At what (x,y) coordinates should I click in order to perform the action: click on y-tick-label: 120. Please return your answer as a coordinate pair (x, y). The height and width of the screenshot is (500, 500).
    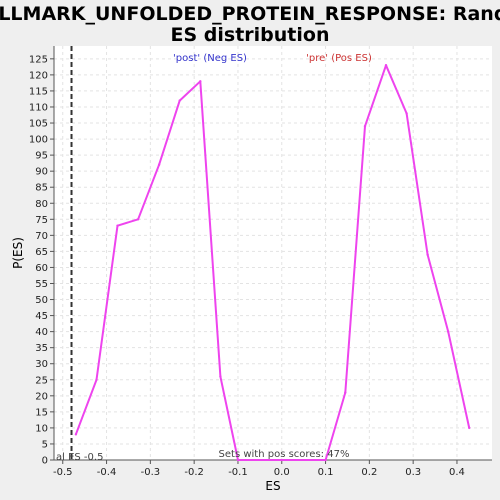
    Looking at the image, I should click on (38, 75).